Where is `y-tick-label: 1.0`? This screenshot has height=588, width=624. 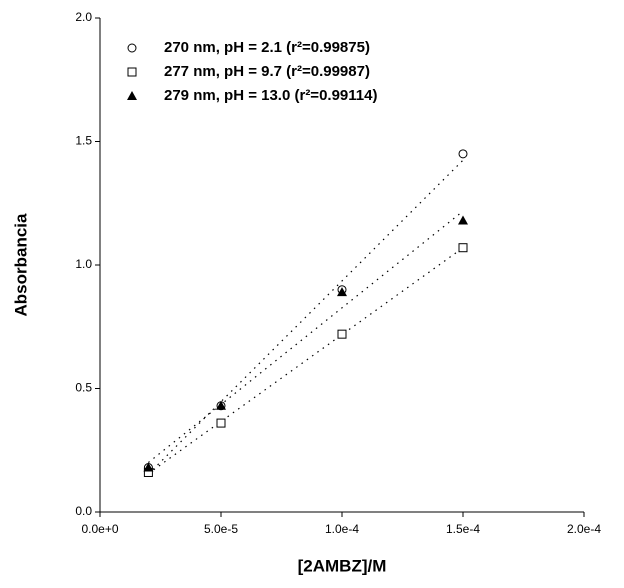 y-tick-label: 1.0 is located at coordinates (83, 264).